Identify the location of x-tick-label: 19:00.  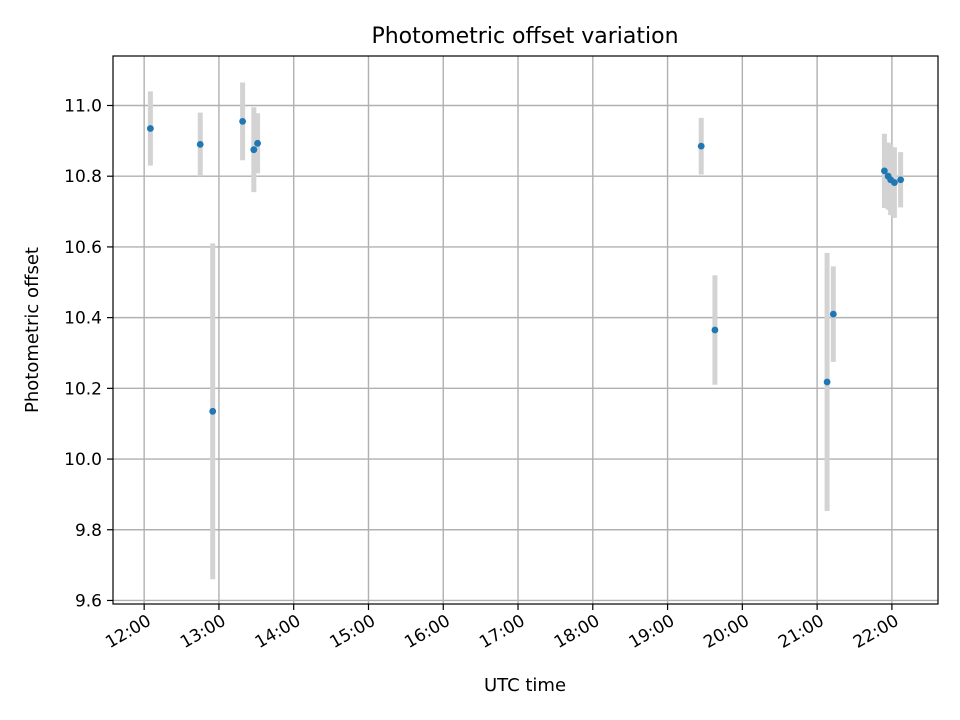
(652, 632).